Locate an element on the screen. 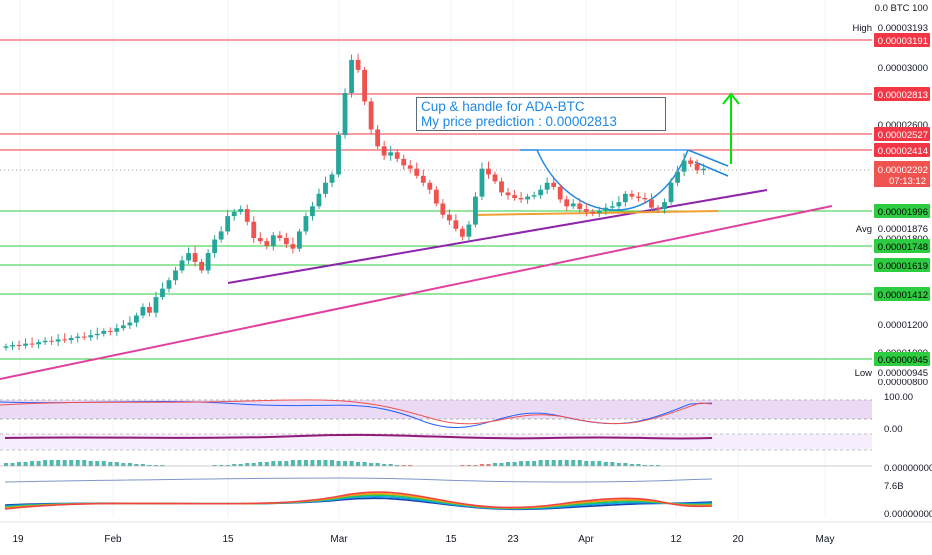 Image resolution: width=932 pixels, height=555 pixels. time-tick: 15 is located at coordinates (451, 539).